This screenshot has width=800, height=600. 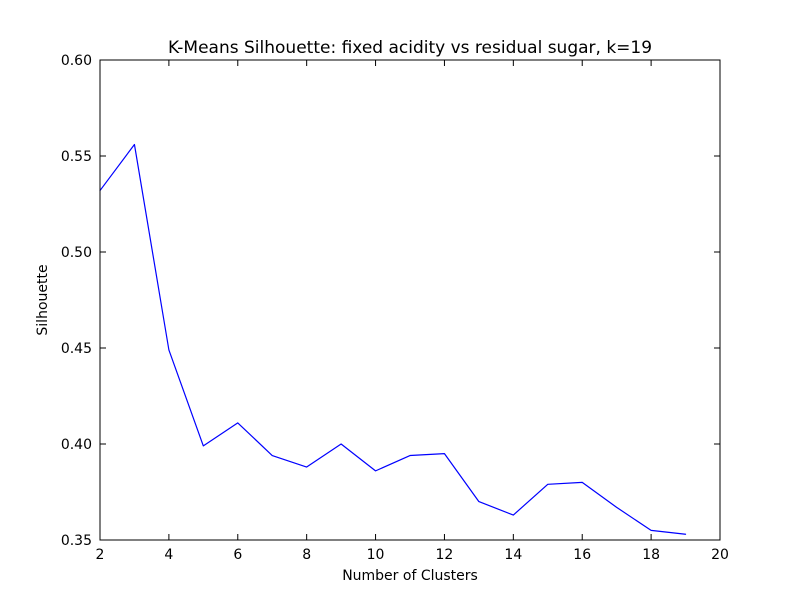 I want to click on y-tick-label: 0.55, so click(x=76, y=157).